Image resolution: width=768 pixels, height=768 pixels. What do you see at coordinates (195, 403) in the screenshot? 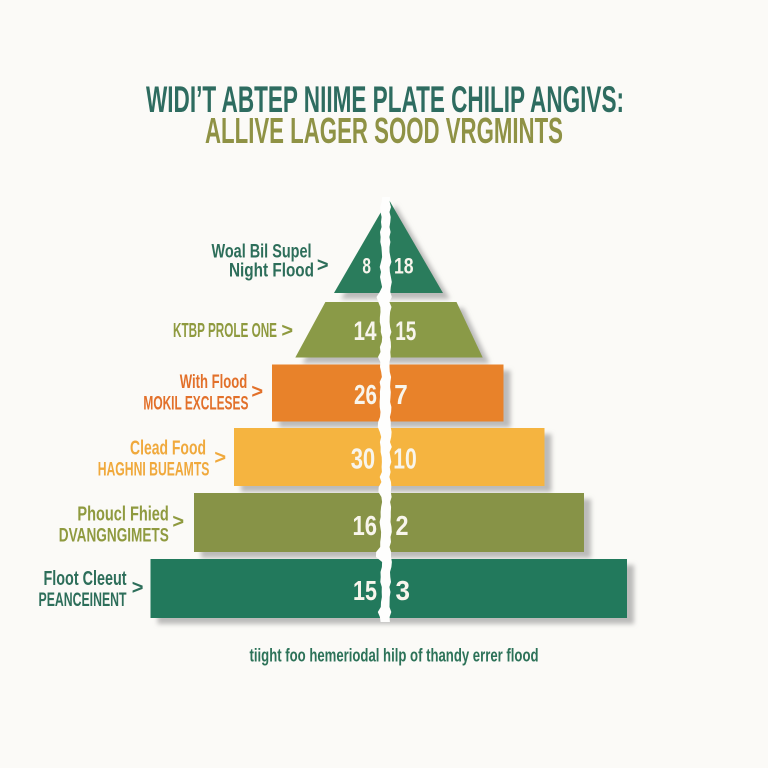
I see `svg-text: MOKIL EXCLESES` at bounding box center [195, 403].